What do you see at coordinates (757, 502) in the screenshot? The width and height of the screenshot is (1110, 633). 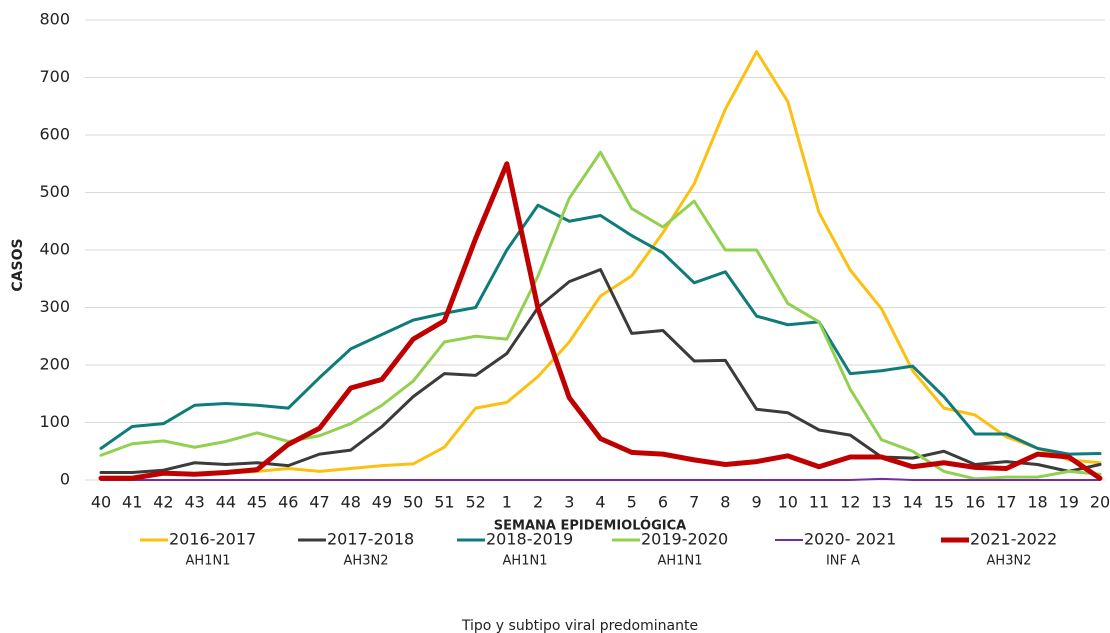 I see `x-tick-label: 9` at bounding box center [757, 502].